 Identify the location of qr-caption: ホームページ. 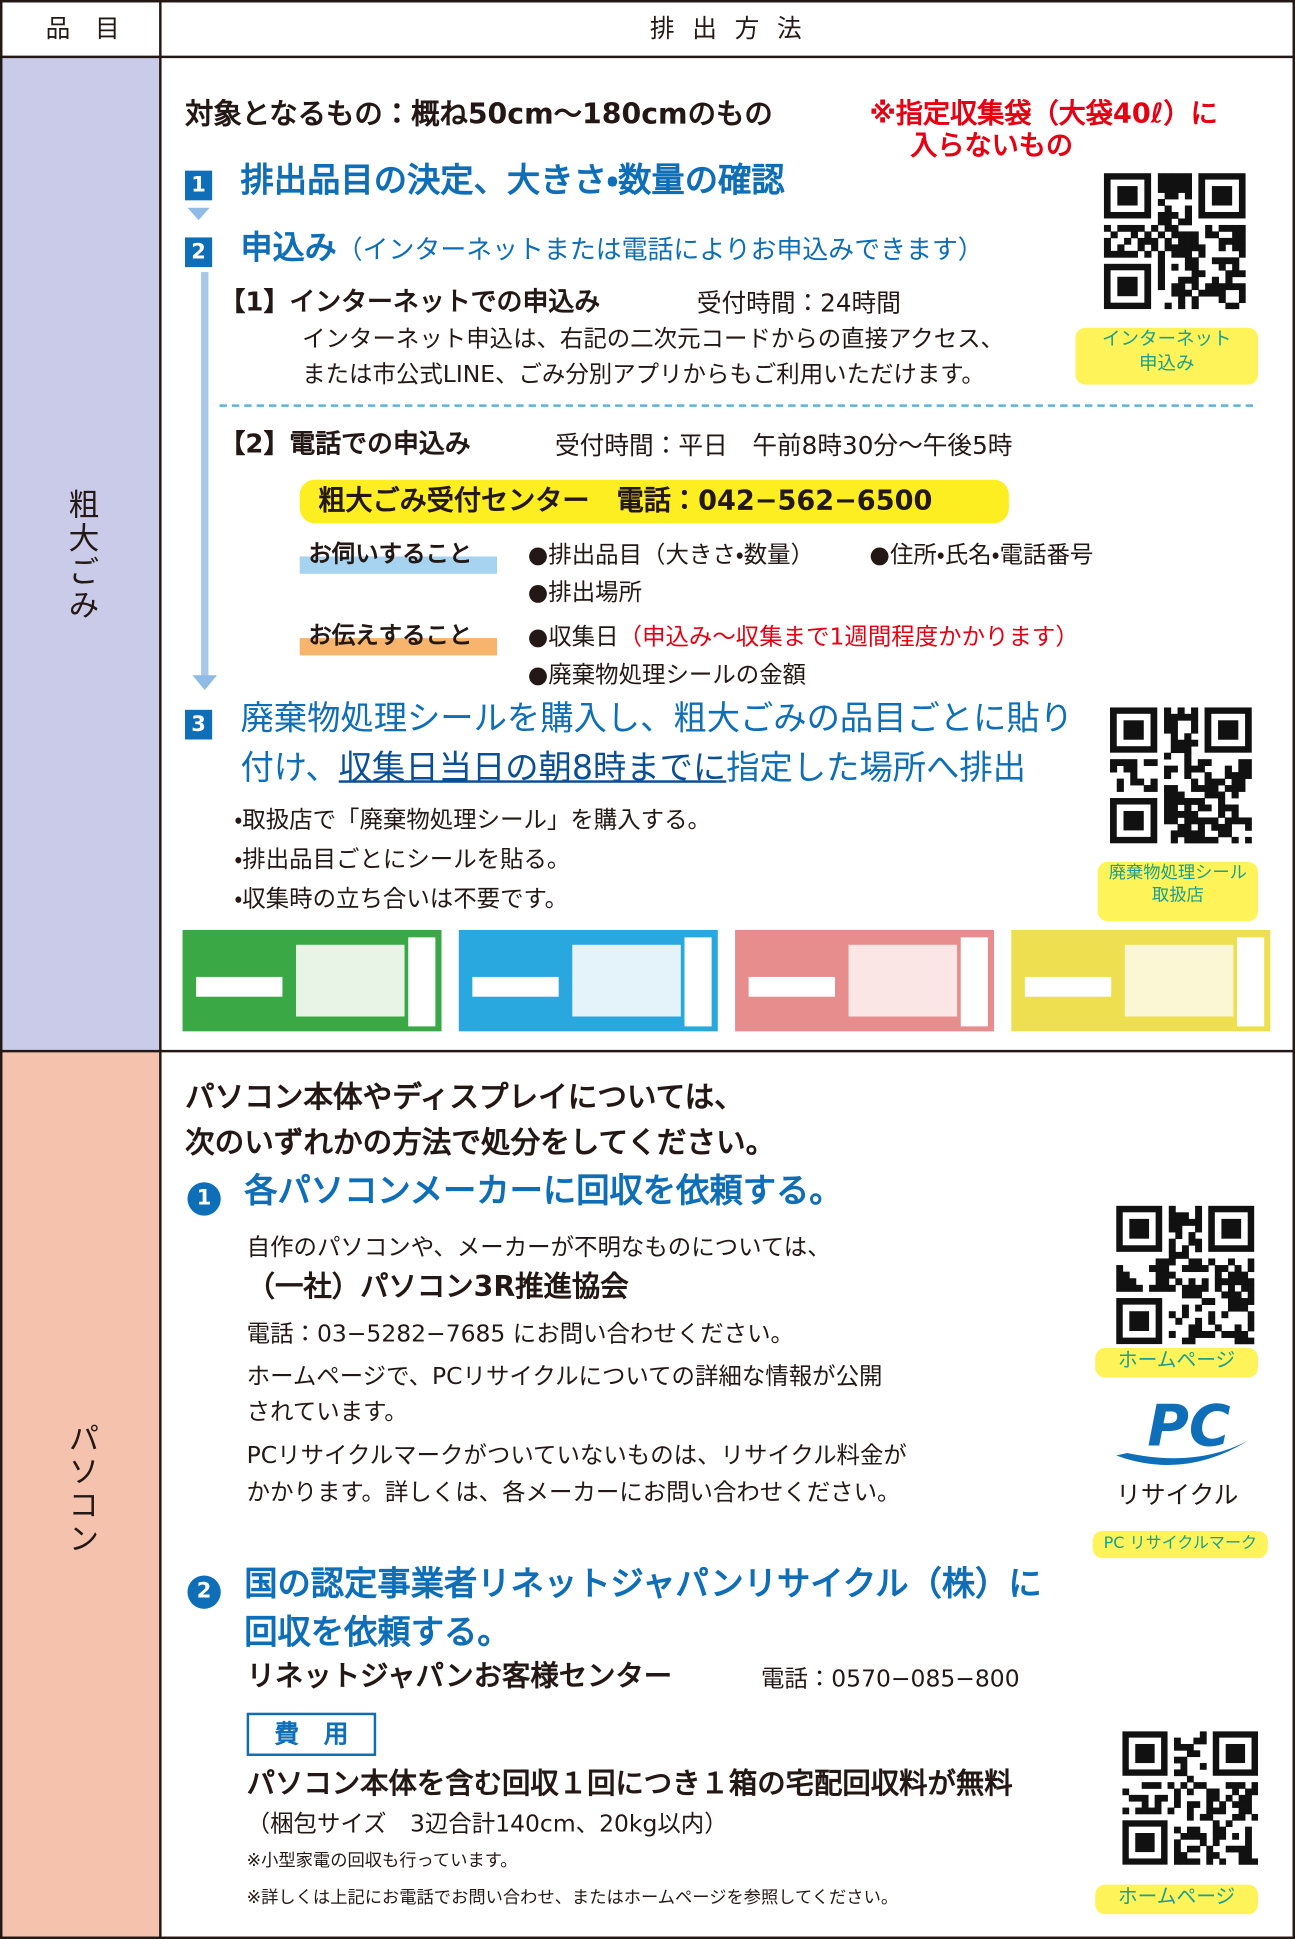
(1176, 1362).